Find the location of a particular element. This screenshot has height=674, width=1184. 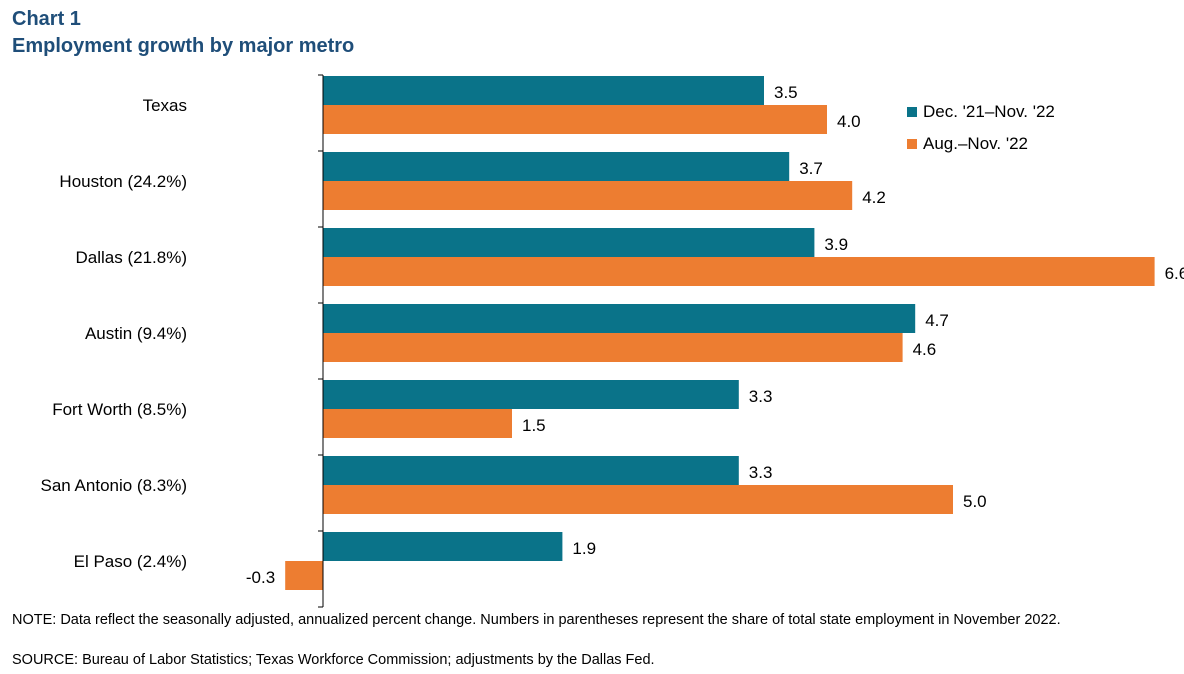

data-label: 4.6 is located at coordinates (925, 349).